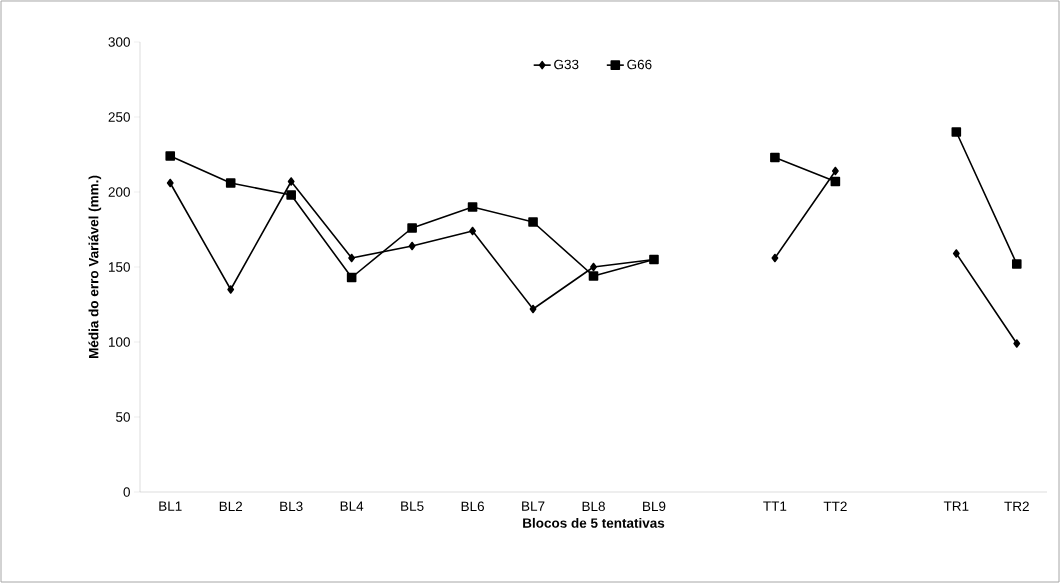 The width and height of the screenshot is (1060, 583). I want to click on x-tick-label: BL9, so click(654, 506).